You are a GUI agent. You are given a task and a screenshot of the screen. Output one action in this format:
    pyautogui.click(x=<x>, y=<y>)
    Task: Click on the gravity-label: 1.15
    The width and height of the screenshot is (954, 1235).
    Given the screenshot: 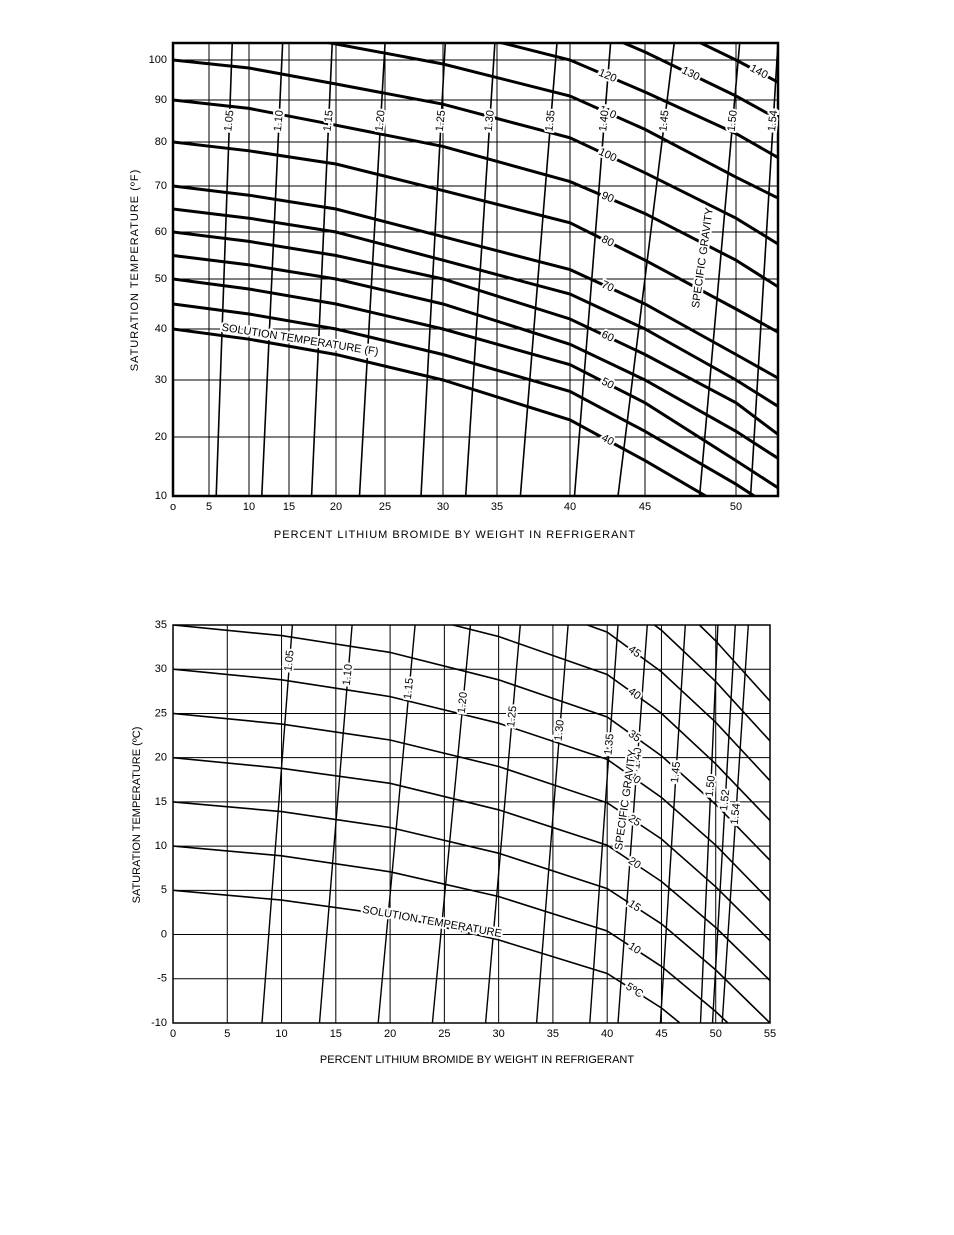 What is the action you would take?
    pyautogui.click(x=409, y=688)
    